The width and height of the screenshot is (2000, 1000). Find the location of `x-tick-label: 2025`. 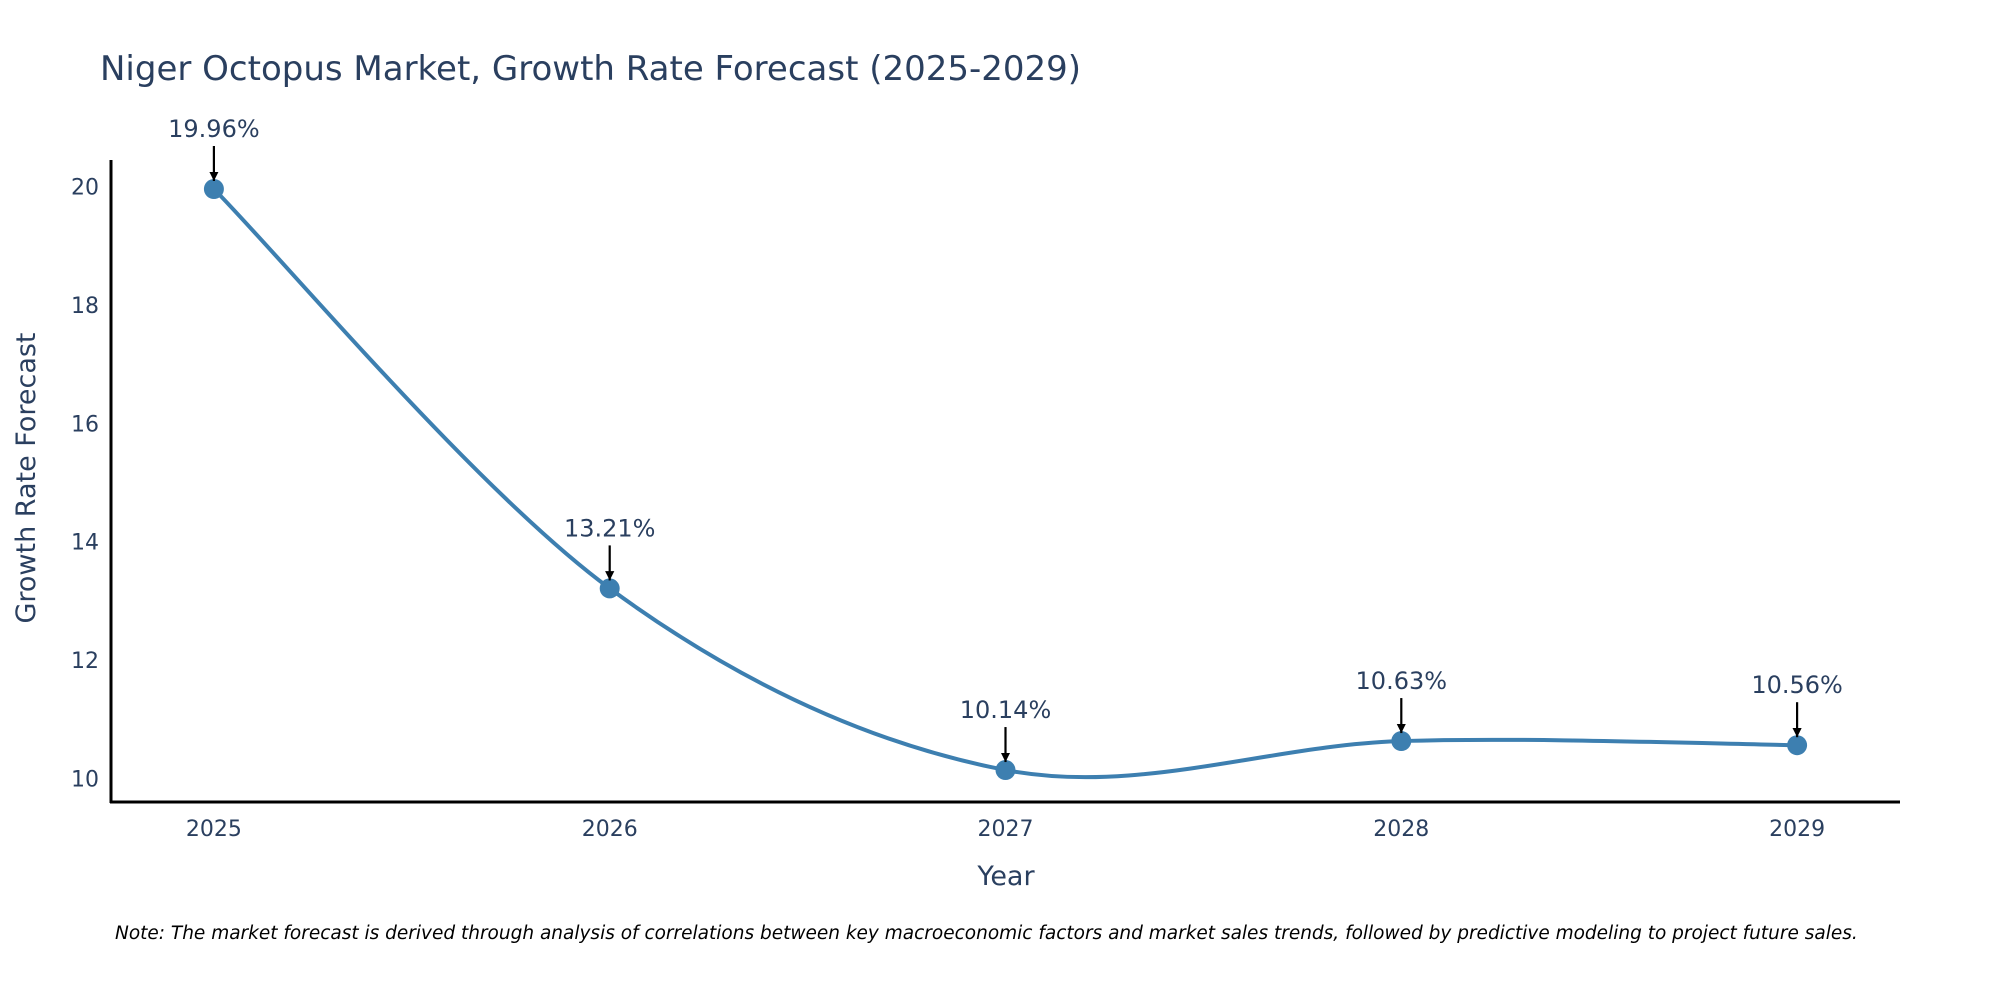

x-tick-label: 2025 is located at coordinates (214, 829).